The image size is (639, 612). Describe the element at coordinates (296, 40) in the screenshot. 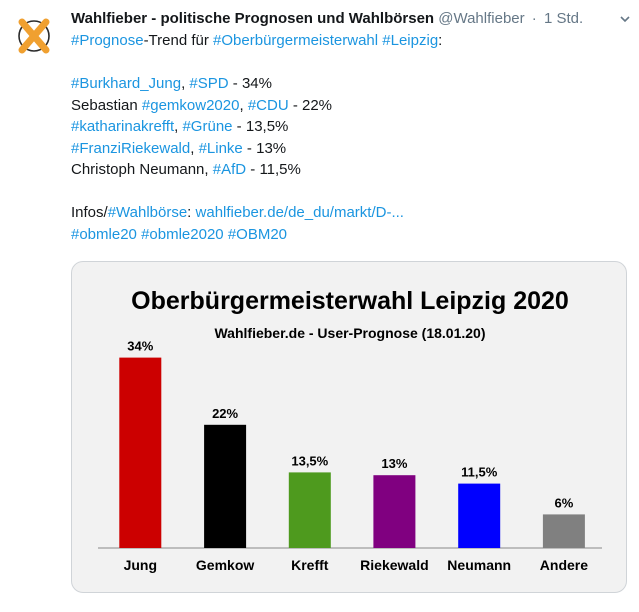

I see `hashtag-link: #Oberbürgermeisterwahl` at that location.